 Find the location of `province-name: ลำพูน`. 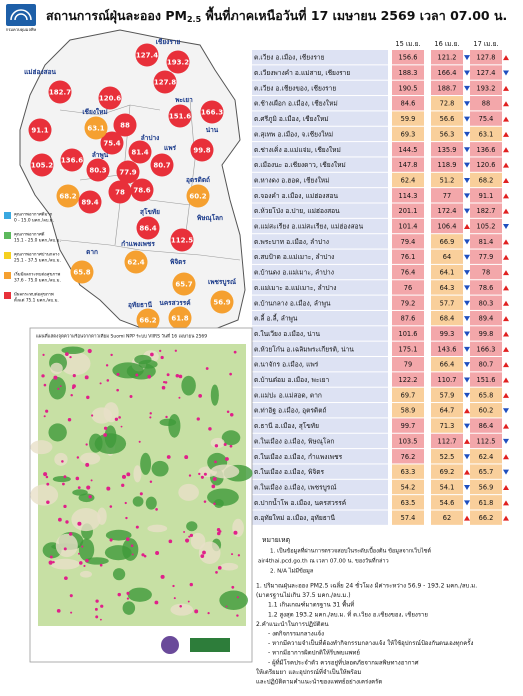

province-name: ลำพูน is located at coordinates (100, 155).